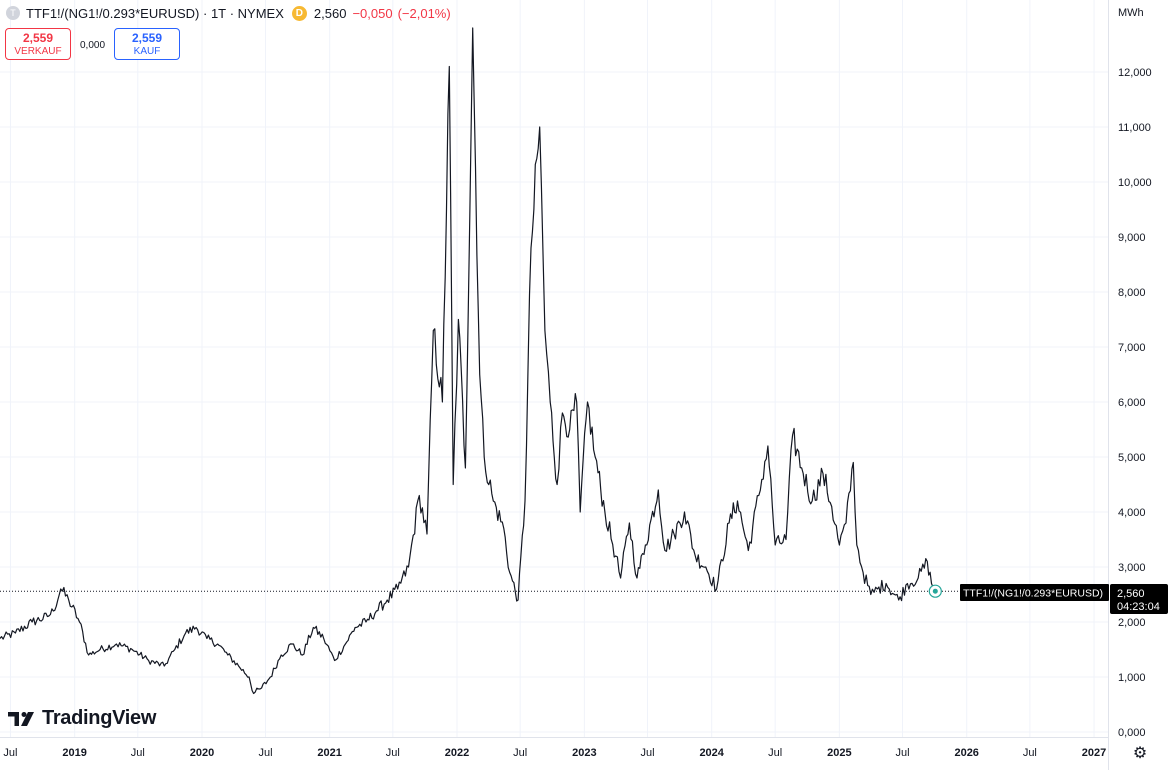  Describe the element at coordinates (424, 13) in the screenshot. I see `price-change-percent: (−2,01%)` at that location.